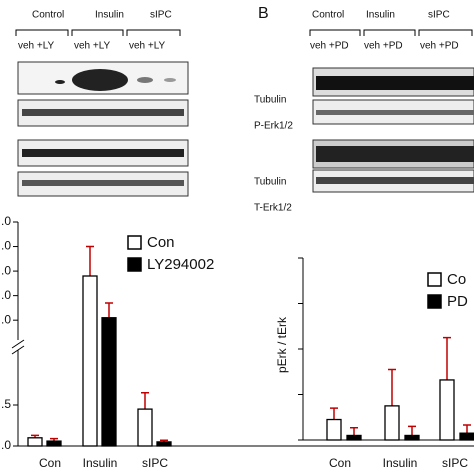 This screenshot has width=474, height=474. Describe the element at coordinates (161, 242) in the screenshot. I see `legend-label: Con` at that location.